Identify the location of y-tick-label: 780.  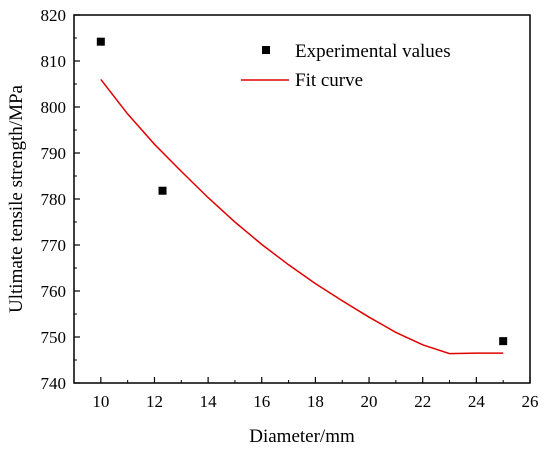
(54, 199).